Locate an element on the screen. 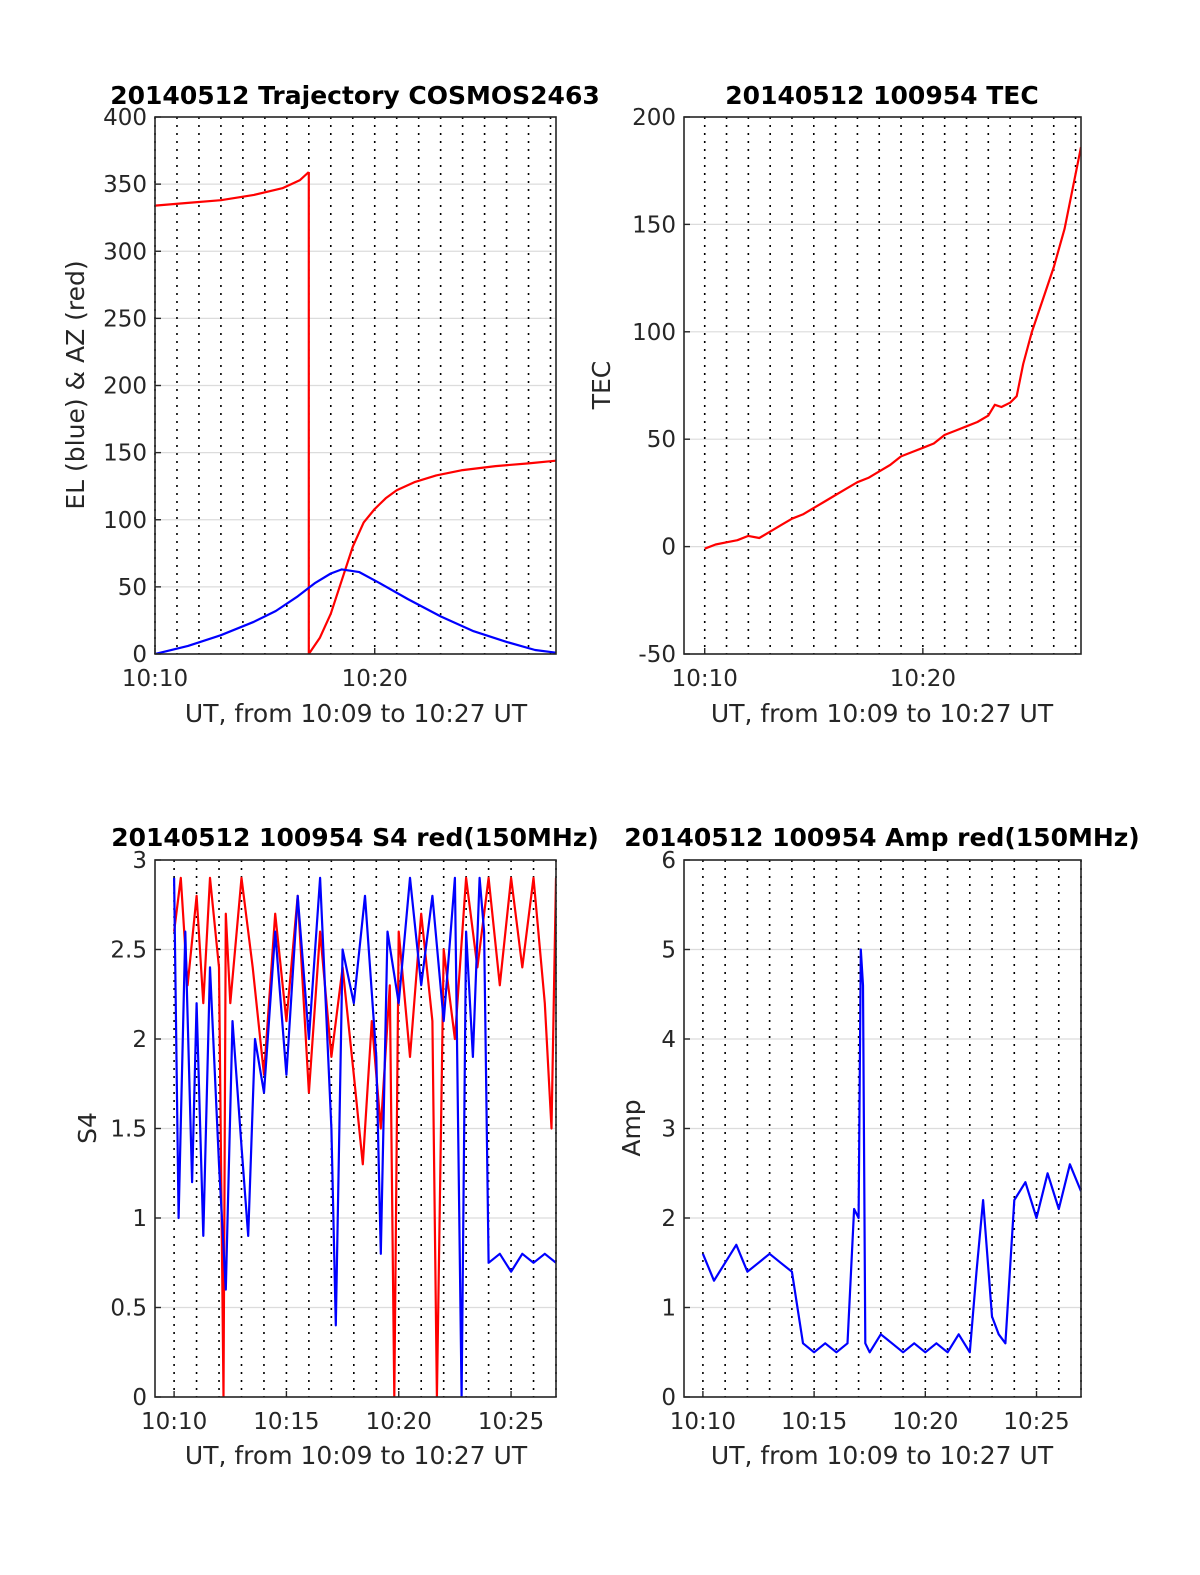 Image resolution: width=1200 pixels, height=1575 pixels. trajectory-ylabel: EL (blue) & AZ (red) is located at coordinates (75, 384).